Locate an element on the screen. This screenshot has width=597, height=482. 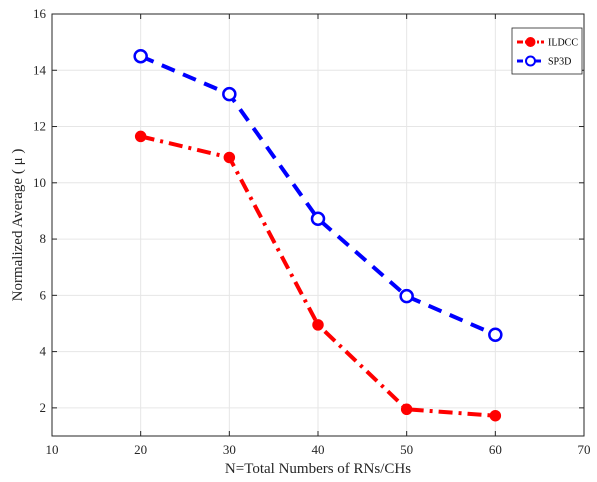
y-tick-label: 14 is located at coordinates (40, 69).